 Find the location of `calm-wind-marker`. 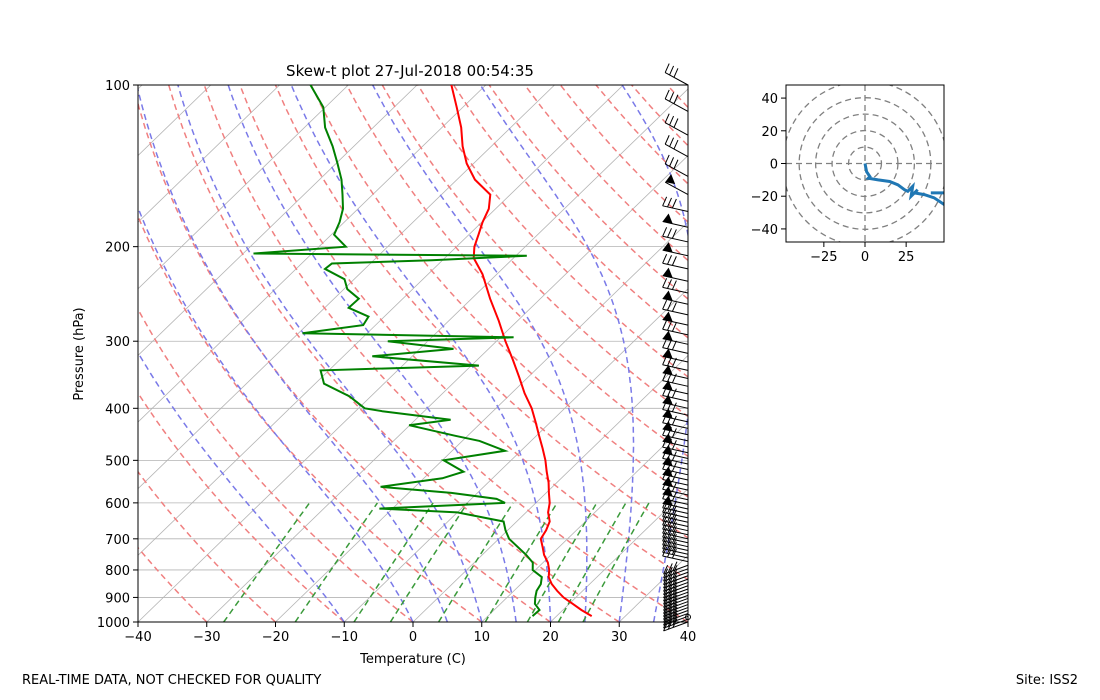

calm-wind-marker is located at coordinates (688, 617).